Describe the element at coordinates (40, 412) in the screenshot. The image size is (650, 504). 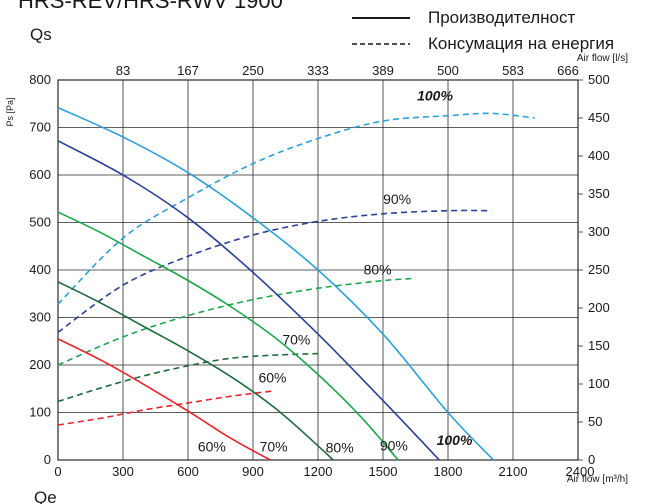
I see `y-left-tick-label: 100` at that location.